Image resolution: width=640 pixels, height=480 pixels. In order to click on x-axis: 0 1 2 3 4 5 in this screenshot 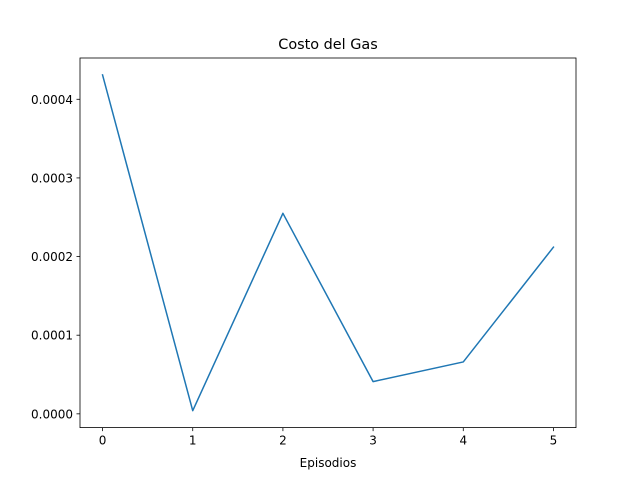, I will do `click(328, 437)`.